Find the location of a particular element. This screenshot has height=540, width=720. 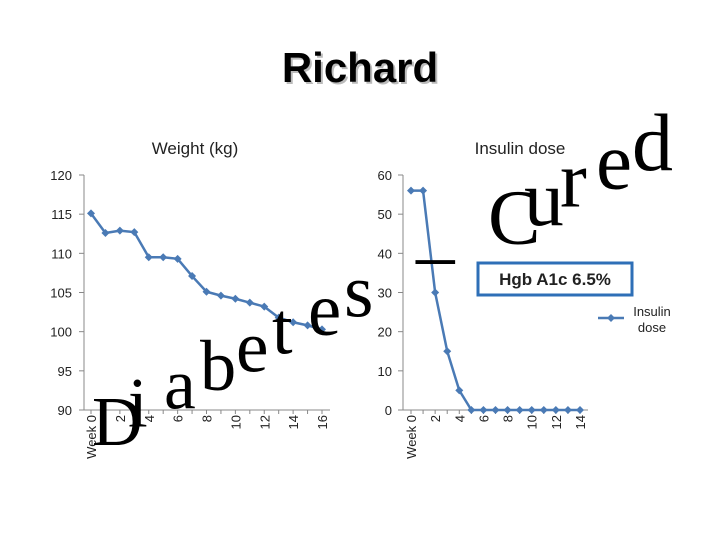

chart-title: Weight (kg) is located at coordinates (195, 148).